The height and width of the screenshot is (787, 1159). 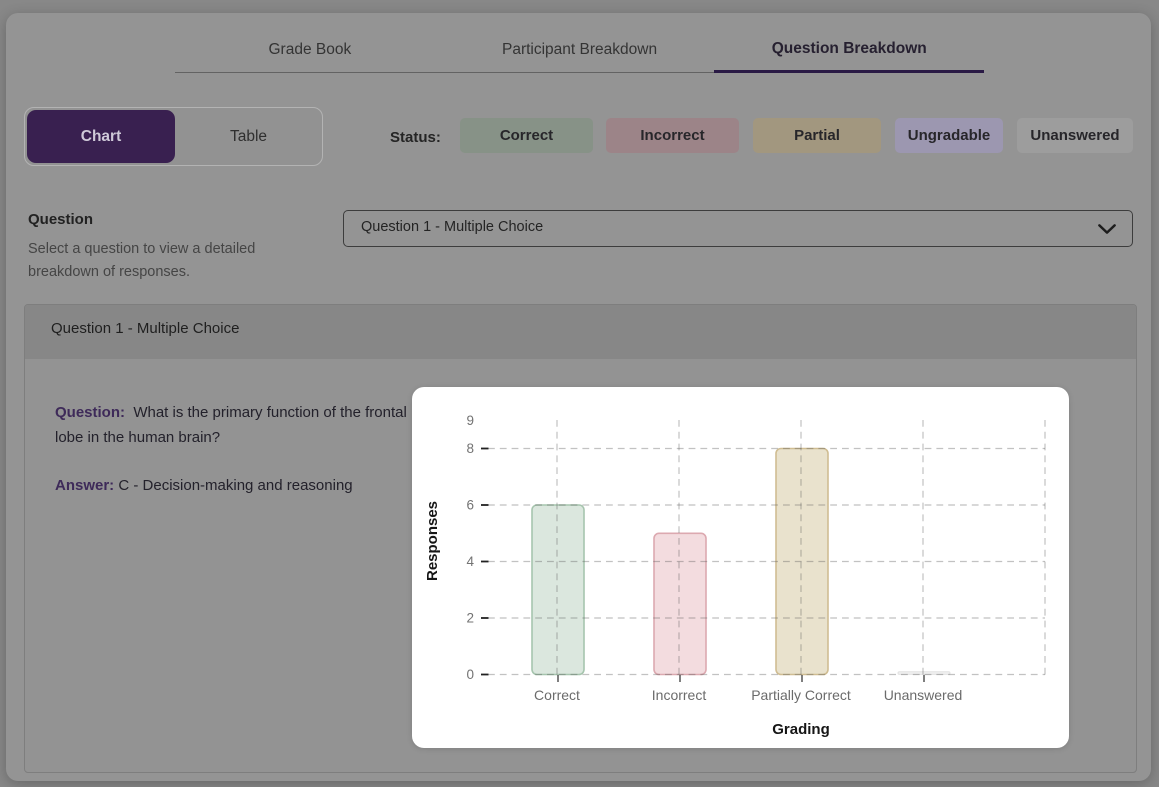 I want to click on svg-text: 9, so click(x=470, y=420).